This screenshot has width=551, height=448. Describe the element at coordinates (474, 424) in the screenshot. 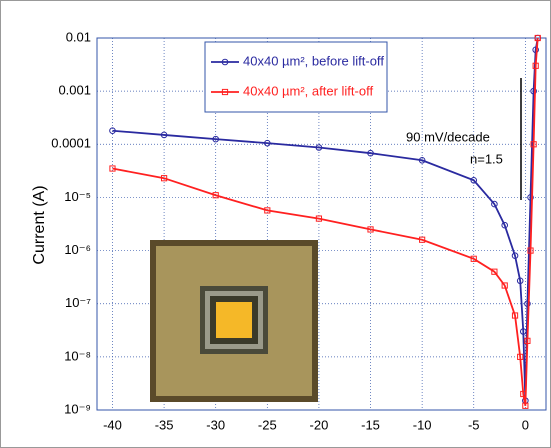

I see `x-tick-label: -5` at that location.